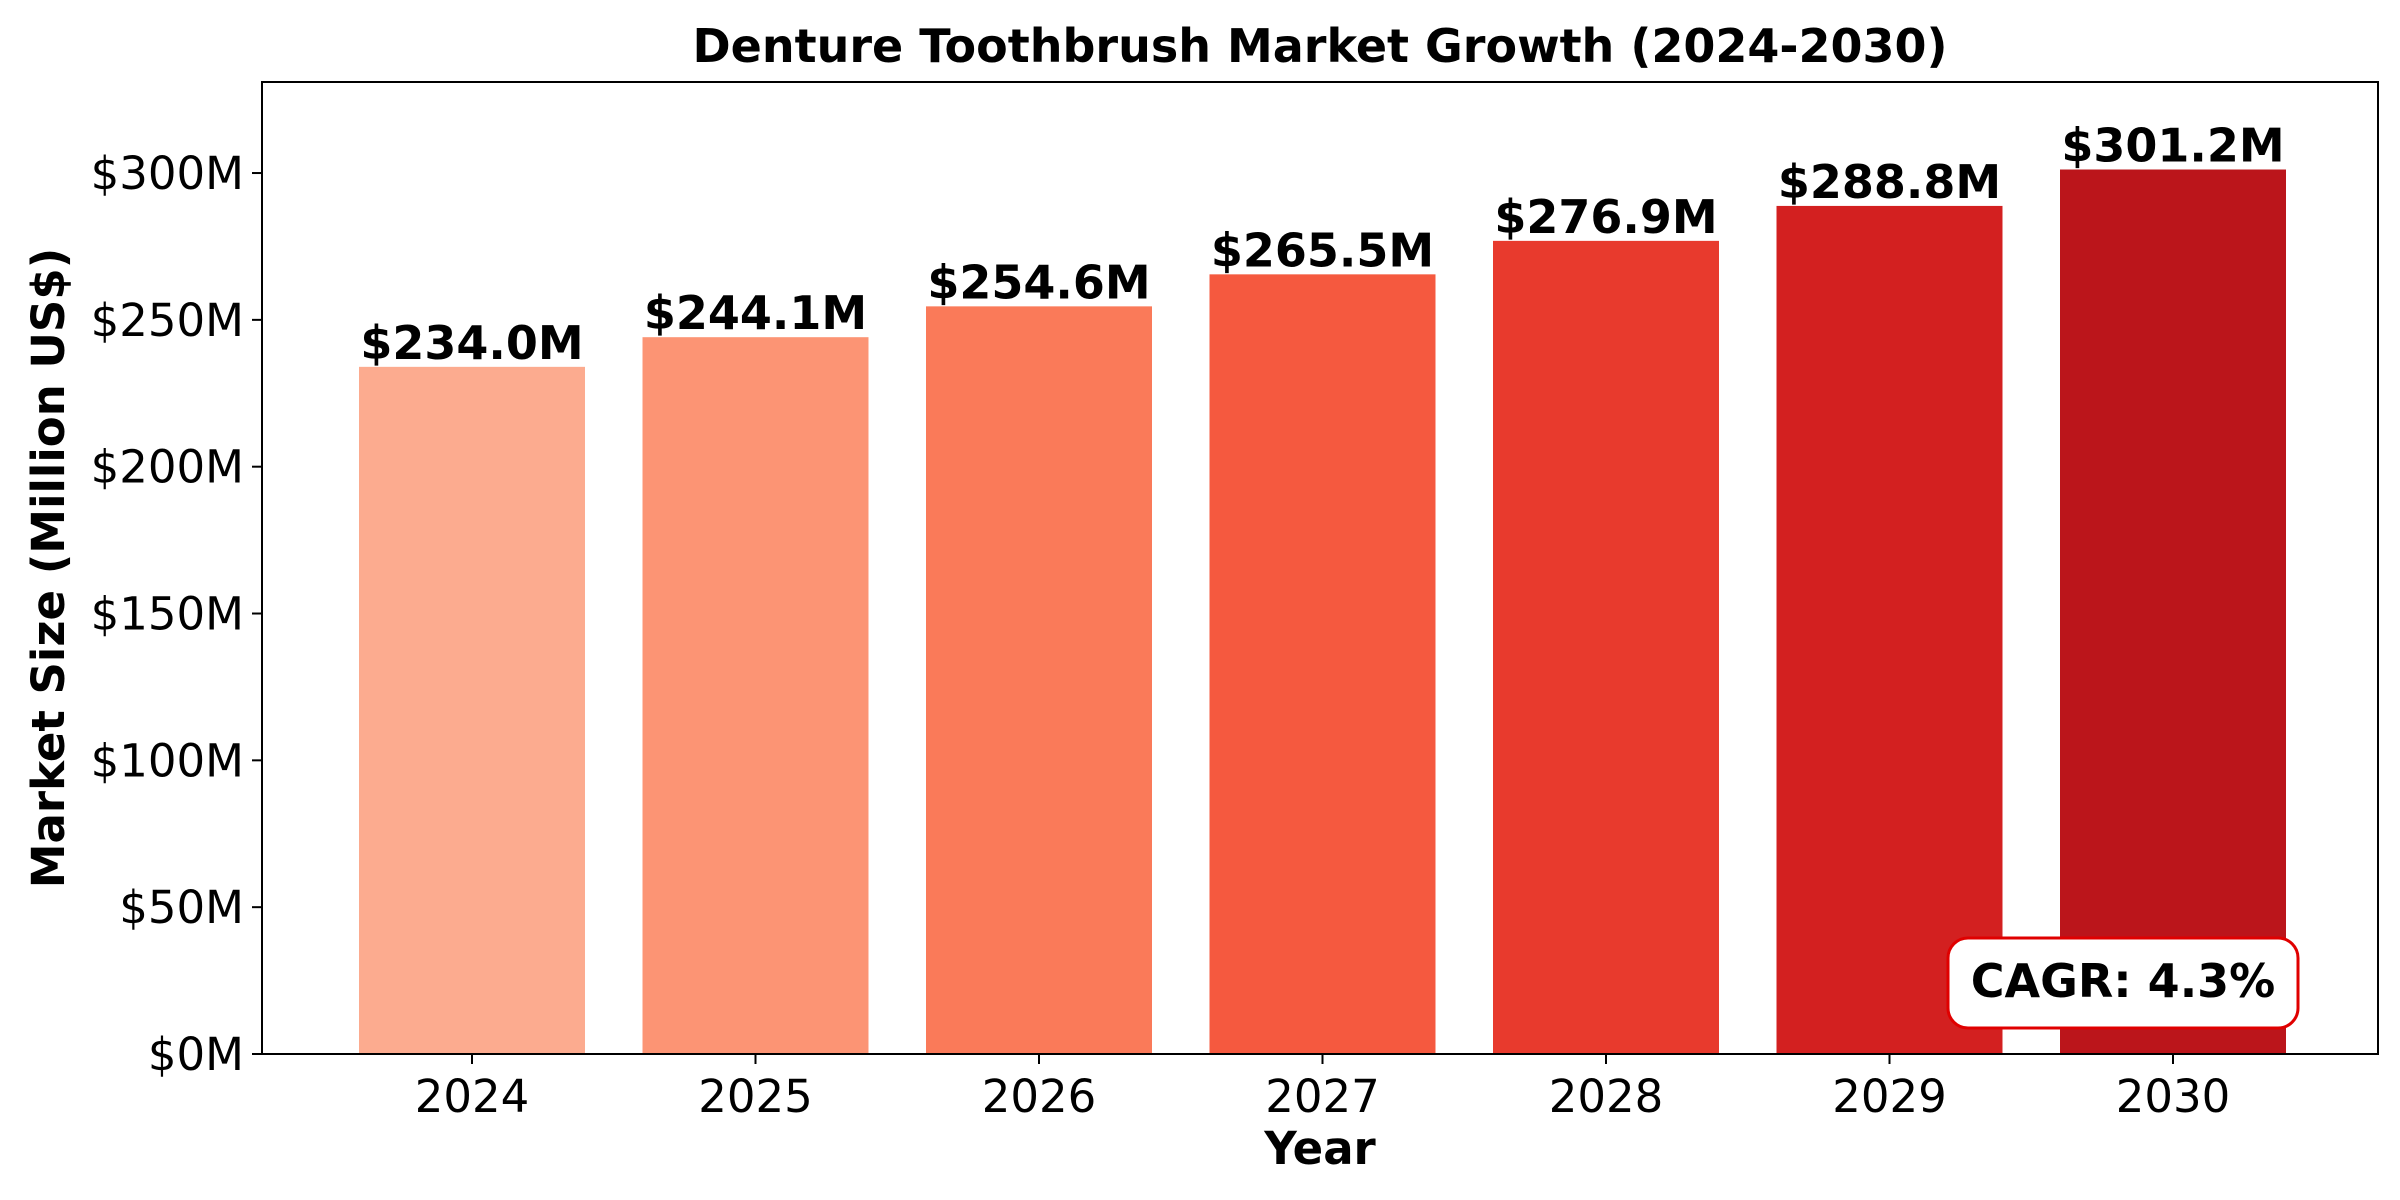 Image resolution: width=2400 pixels, height=1200 pixels. I want to click on value-label-2025: $244.1M, so click(755, 313).